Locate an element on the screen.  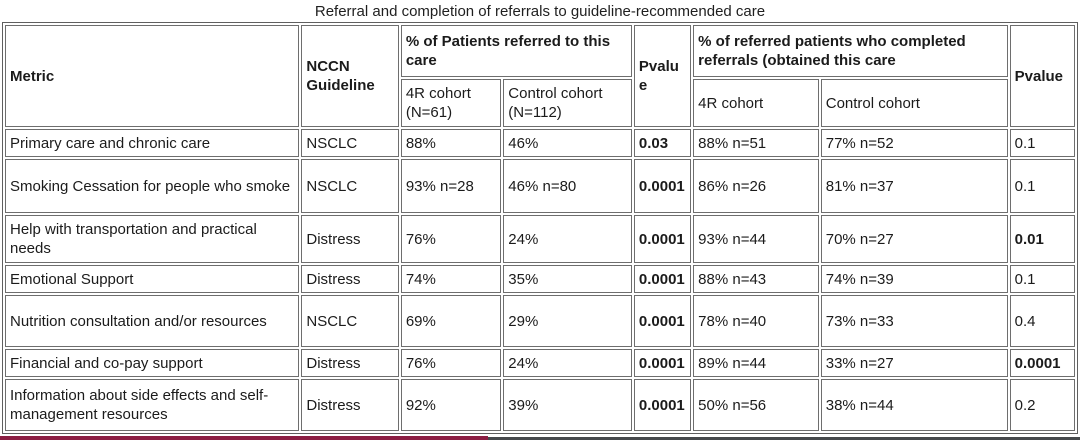
cell-completed-4r: 93% n=44 is located at coordinates (756, 239).